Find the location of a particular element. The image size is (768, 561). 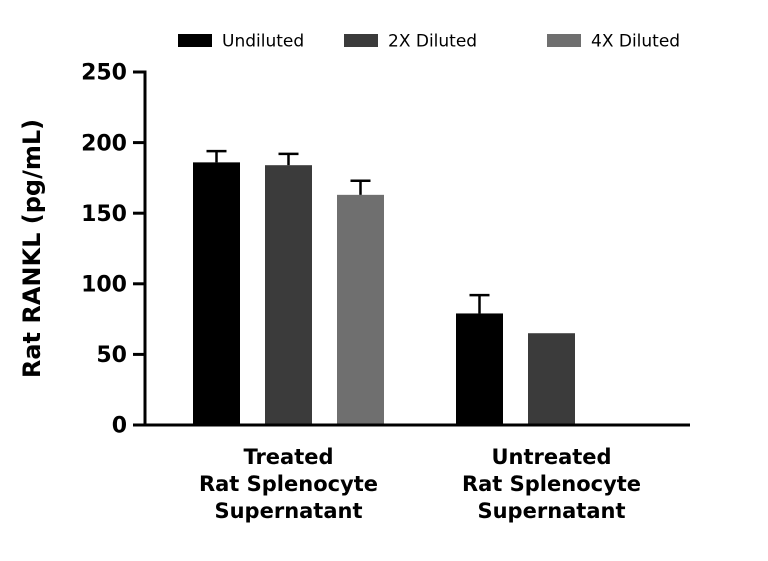

y-tick-label: 50 is located at coordinates (111, 355).